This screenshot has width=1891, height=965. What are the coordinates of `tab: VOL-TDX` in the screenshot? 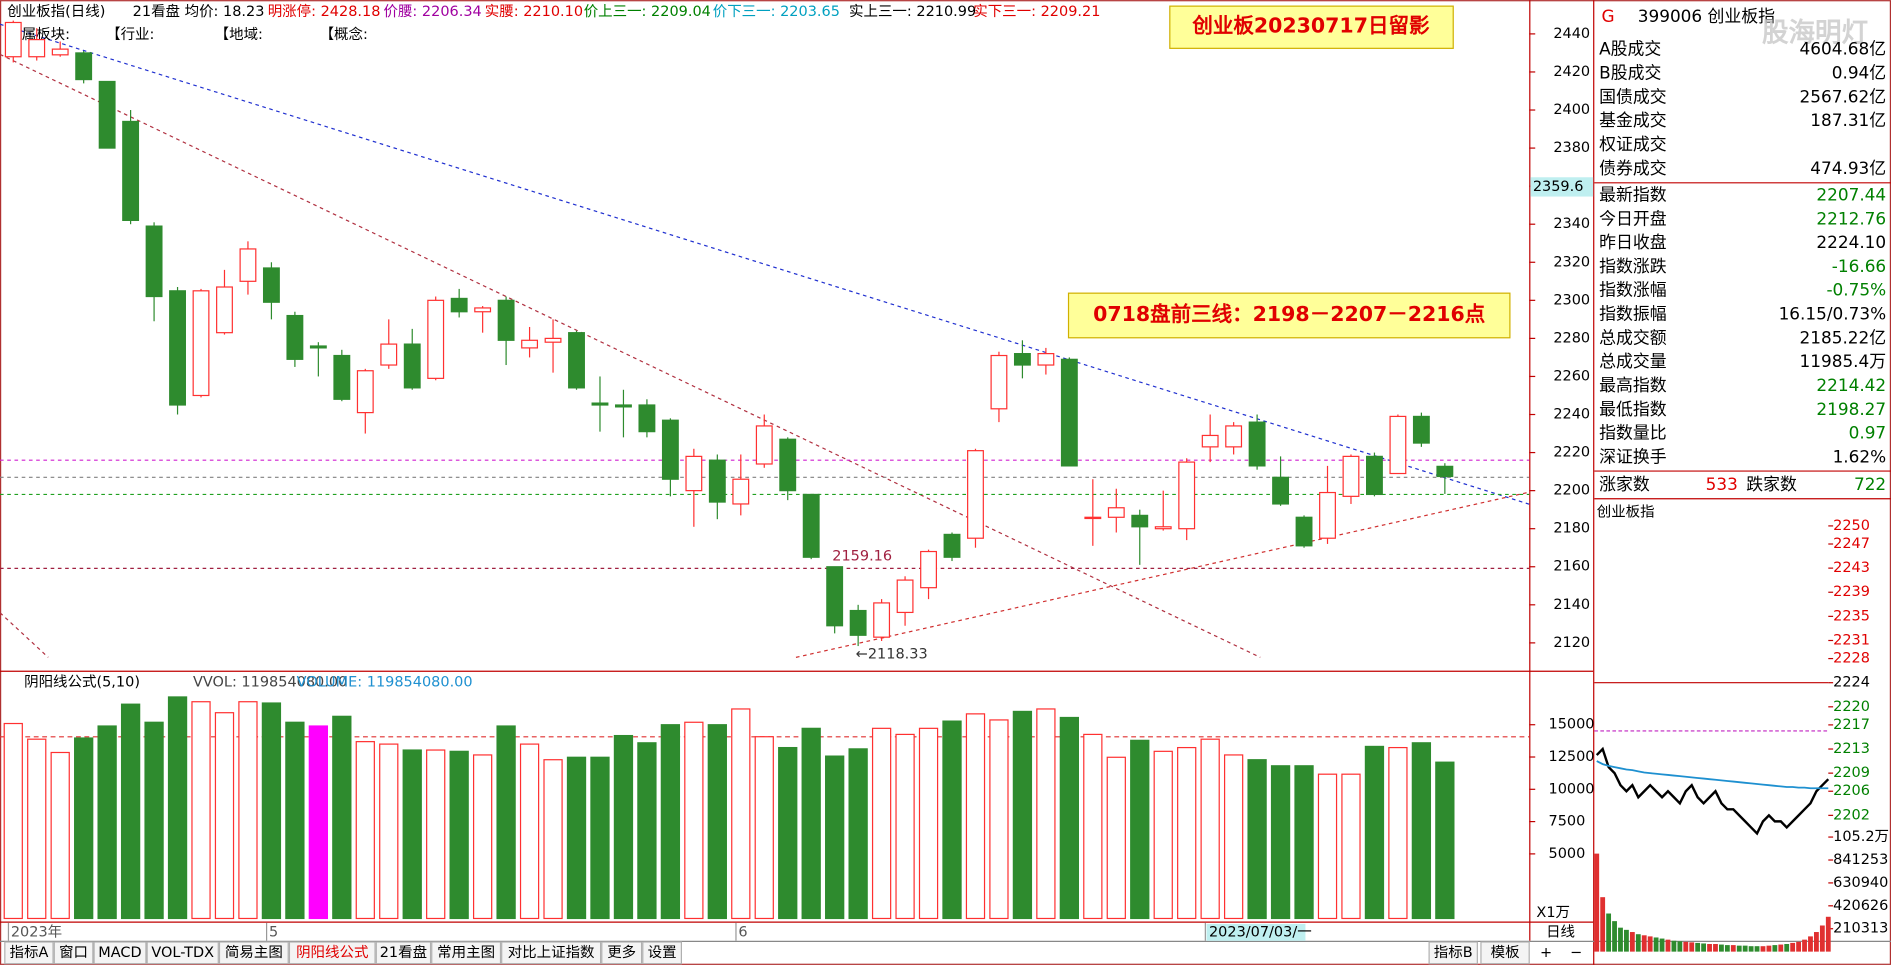 It's located at (182, 953).